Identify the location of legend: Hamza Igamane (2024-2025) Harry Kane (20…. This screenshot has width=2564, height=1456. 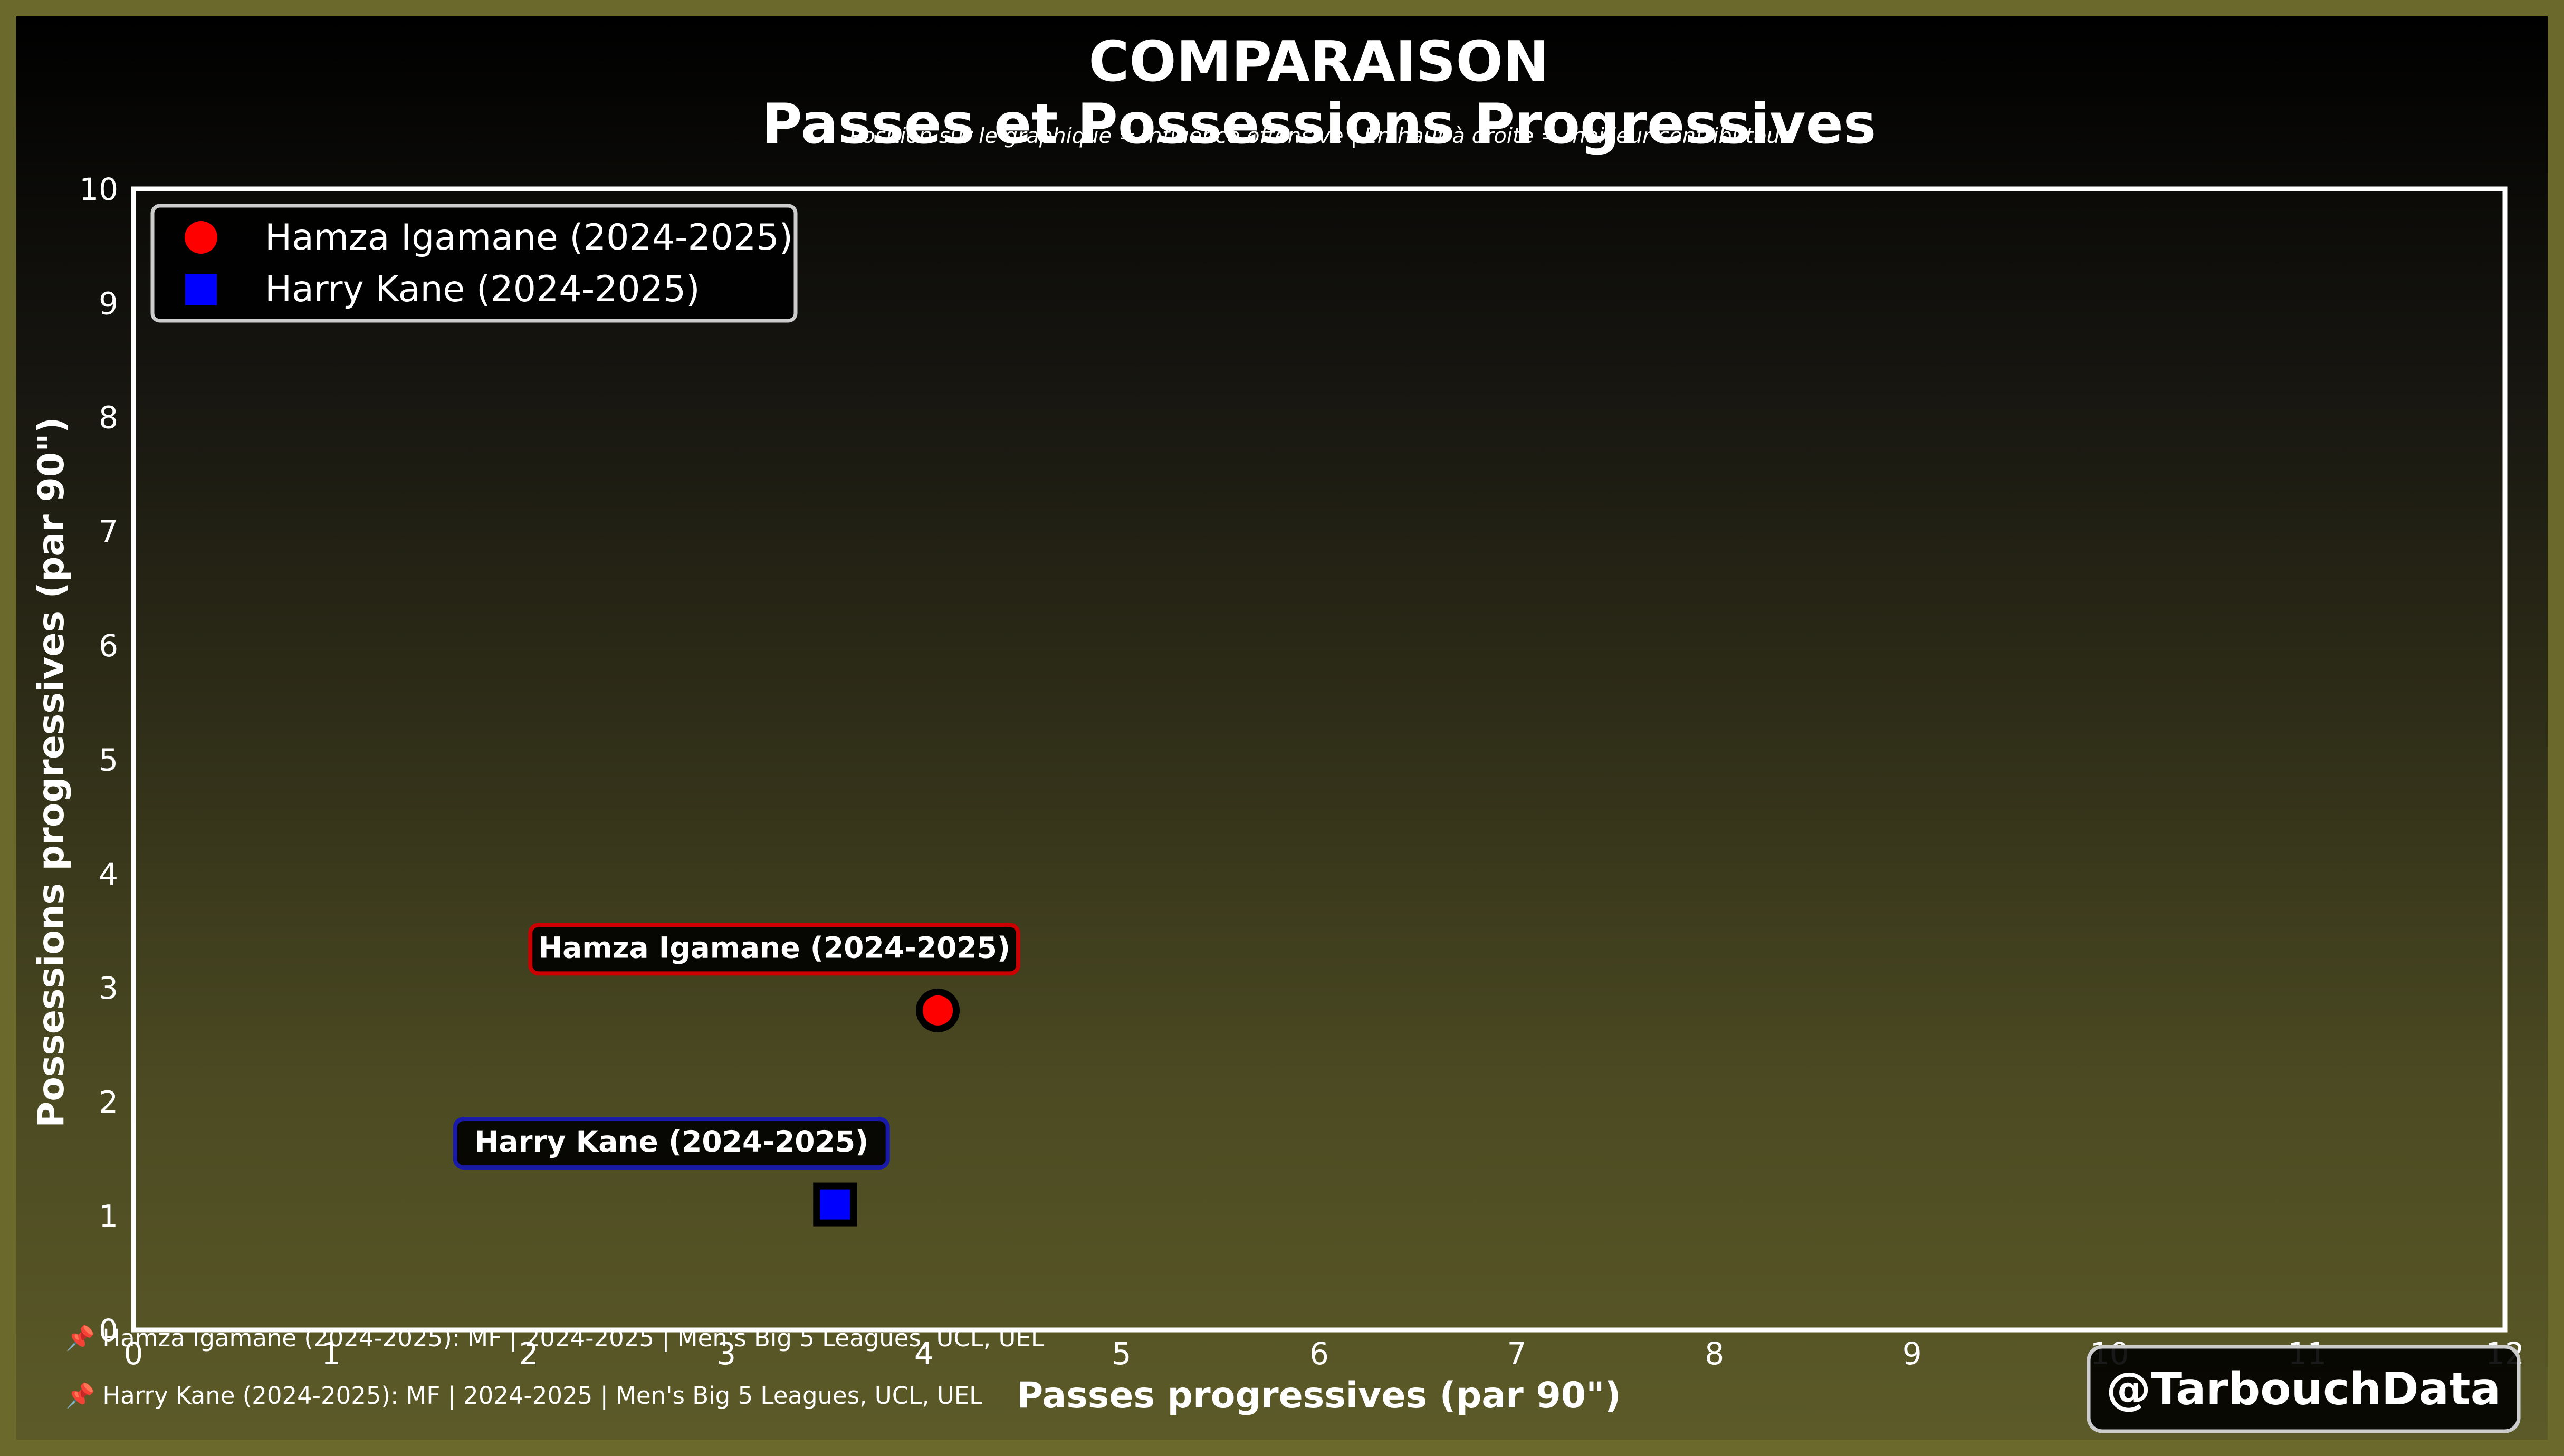
(474, 263).